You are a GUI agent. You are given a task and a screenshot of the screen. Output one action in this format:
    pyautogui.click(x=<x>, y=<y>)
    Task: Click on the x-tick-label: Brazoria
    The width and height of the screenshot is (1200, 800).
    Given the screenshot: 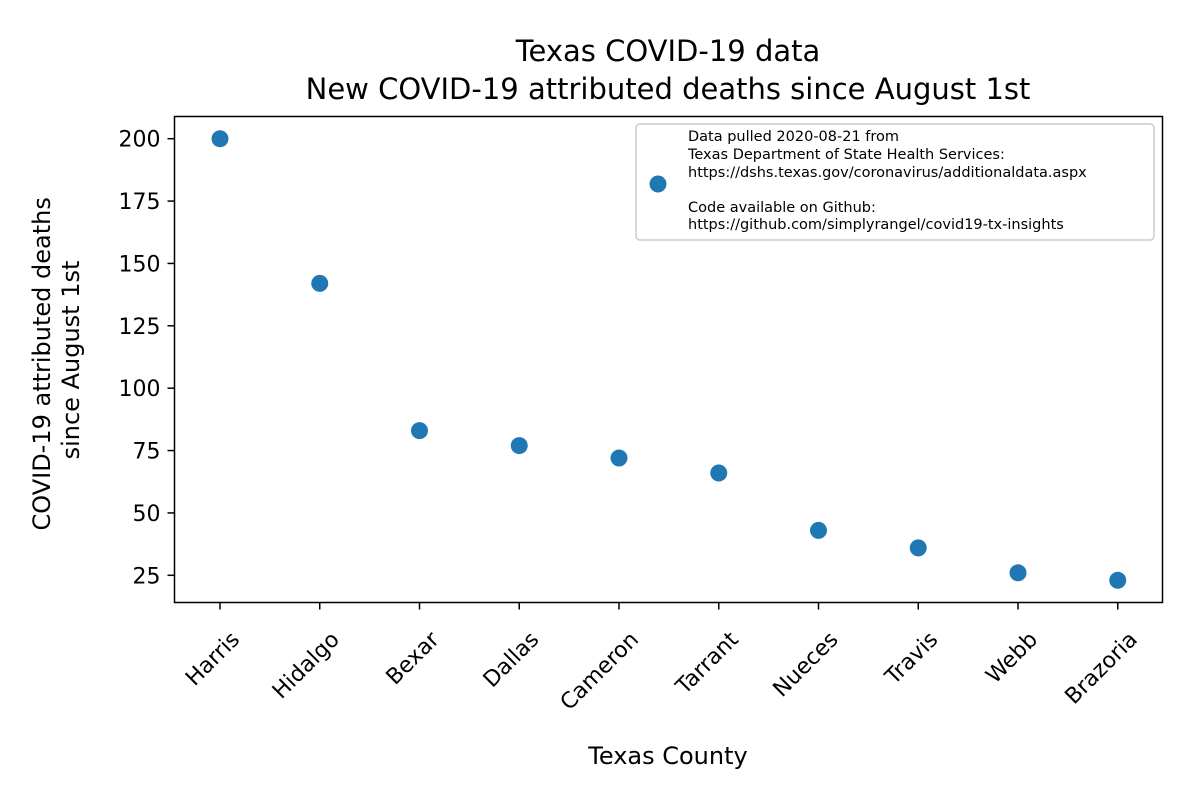 What is the action you would take?
    pyautogui.click(x=1102, y=668)
    